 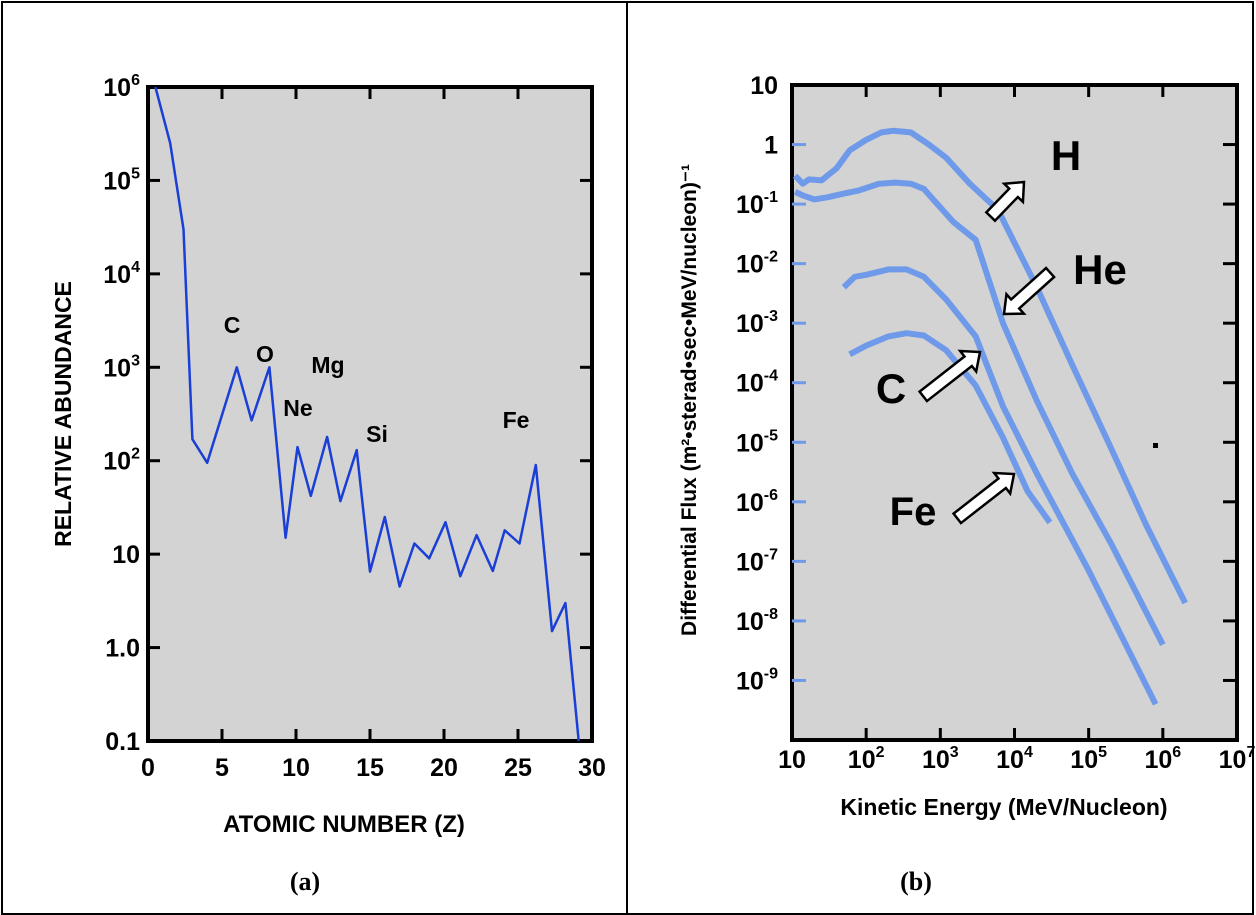 I want to click on panel-b-y-tick-label: 10⁻¹, so click(x=757, y=204).